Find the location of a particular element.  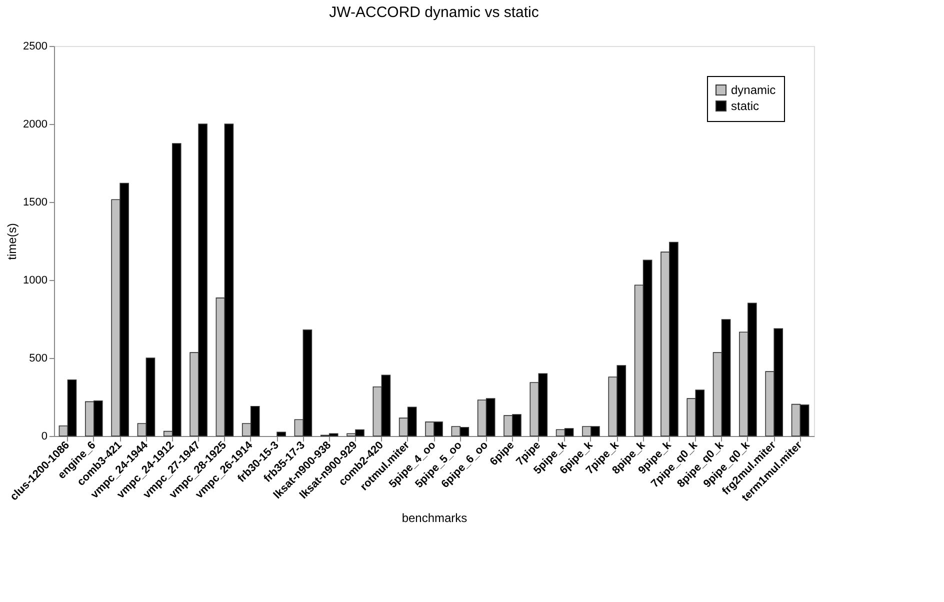

y-tick-label: 2000 is located at coordinates (35, 124).